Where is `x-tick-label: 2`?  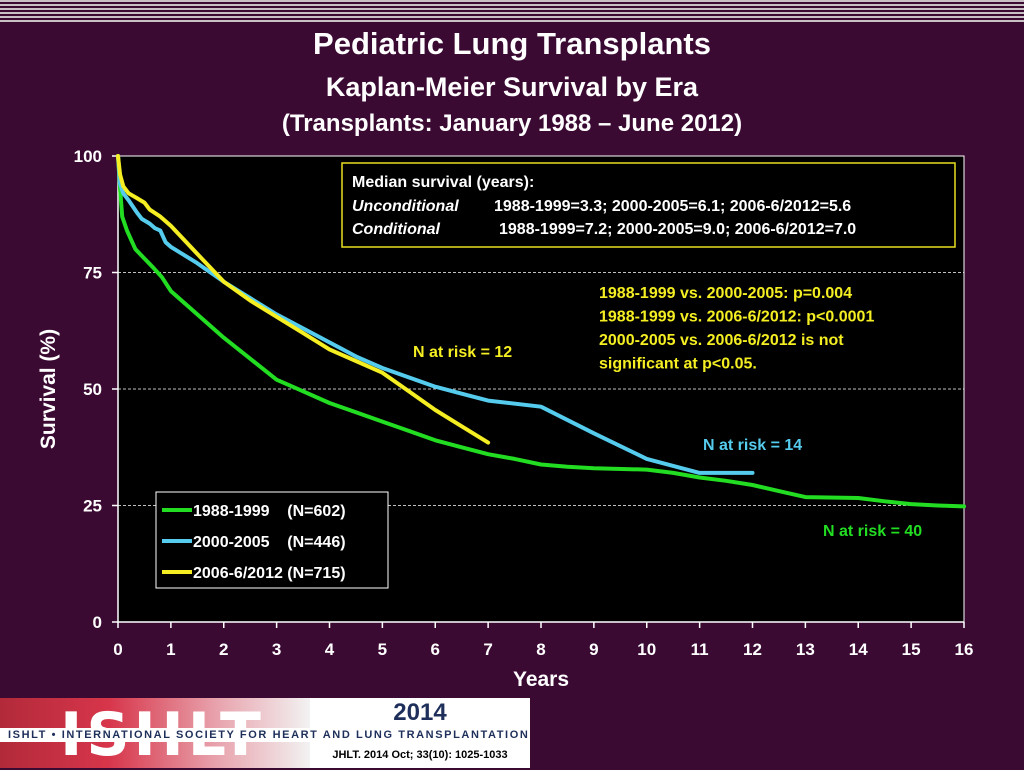 x-tick-label: 2 is located at coordinates (223, 649).